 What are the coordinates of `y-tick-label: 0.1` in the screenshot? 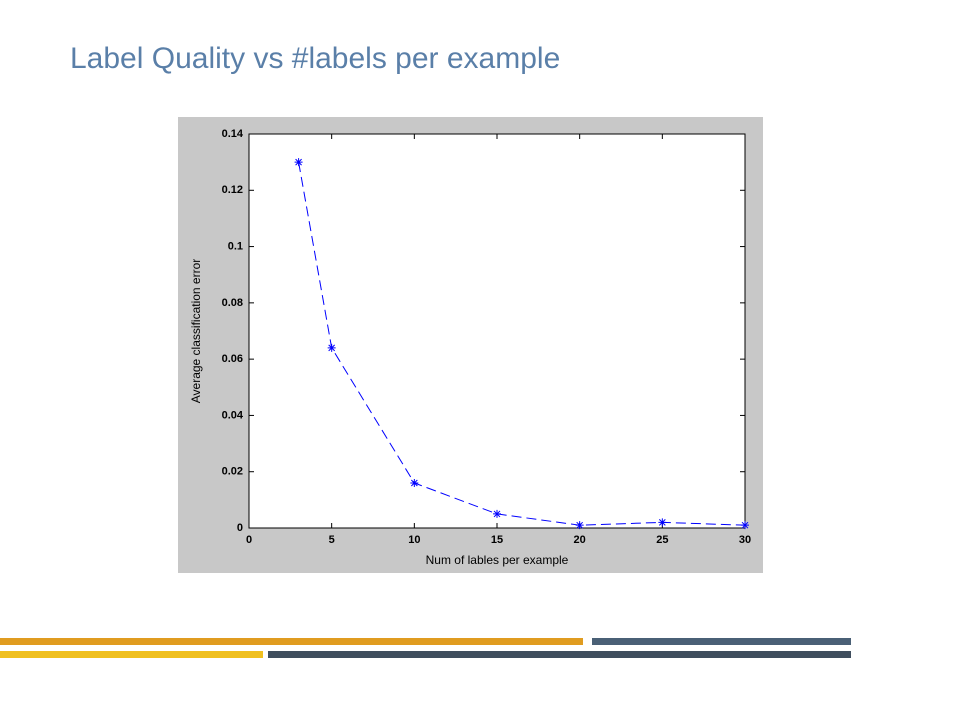 It's located at (235, 246).